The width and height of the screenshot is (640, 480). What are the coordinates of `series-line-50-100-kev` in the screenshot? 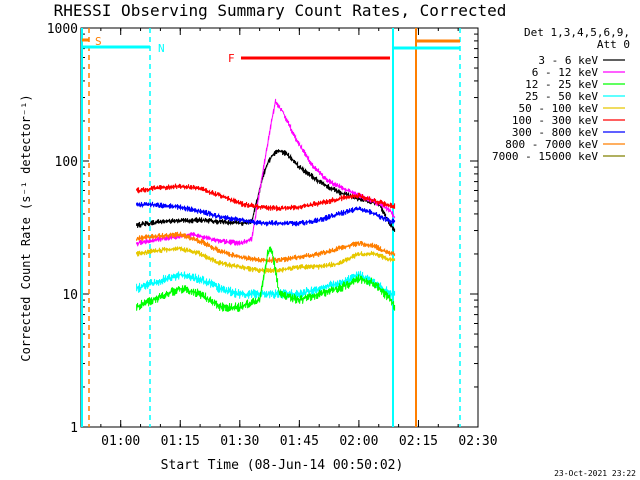 It's located at (266, 260).